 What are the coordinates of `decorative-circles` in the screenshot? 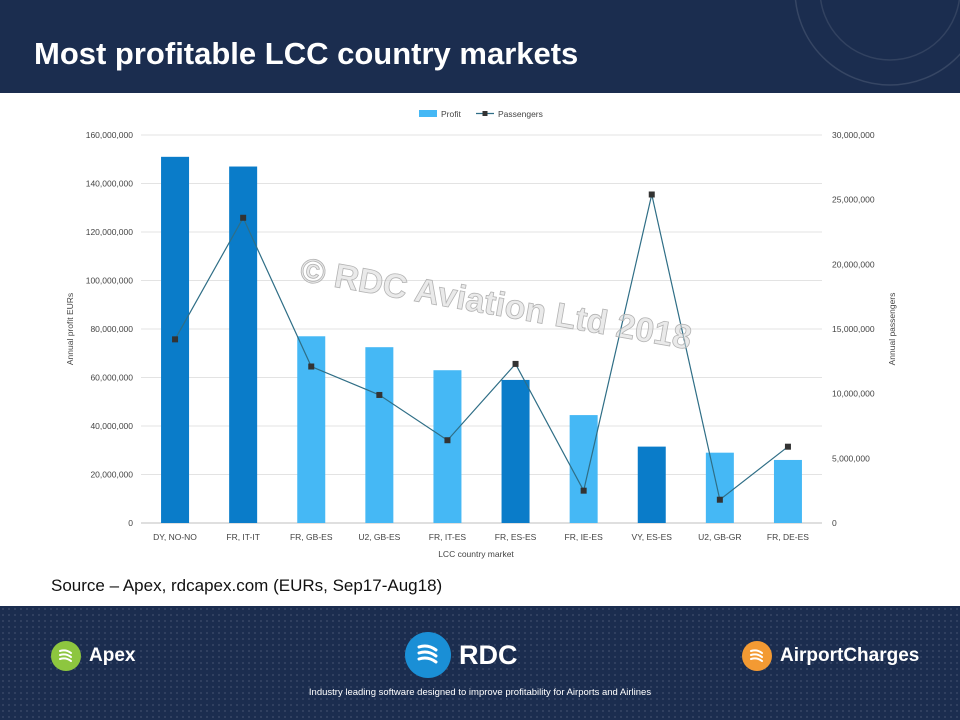 It's located at (877, 43).